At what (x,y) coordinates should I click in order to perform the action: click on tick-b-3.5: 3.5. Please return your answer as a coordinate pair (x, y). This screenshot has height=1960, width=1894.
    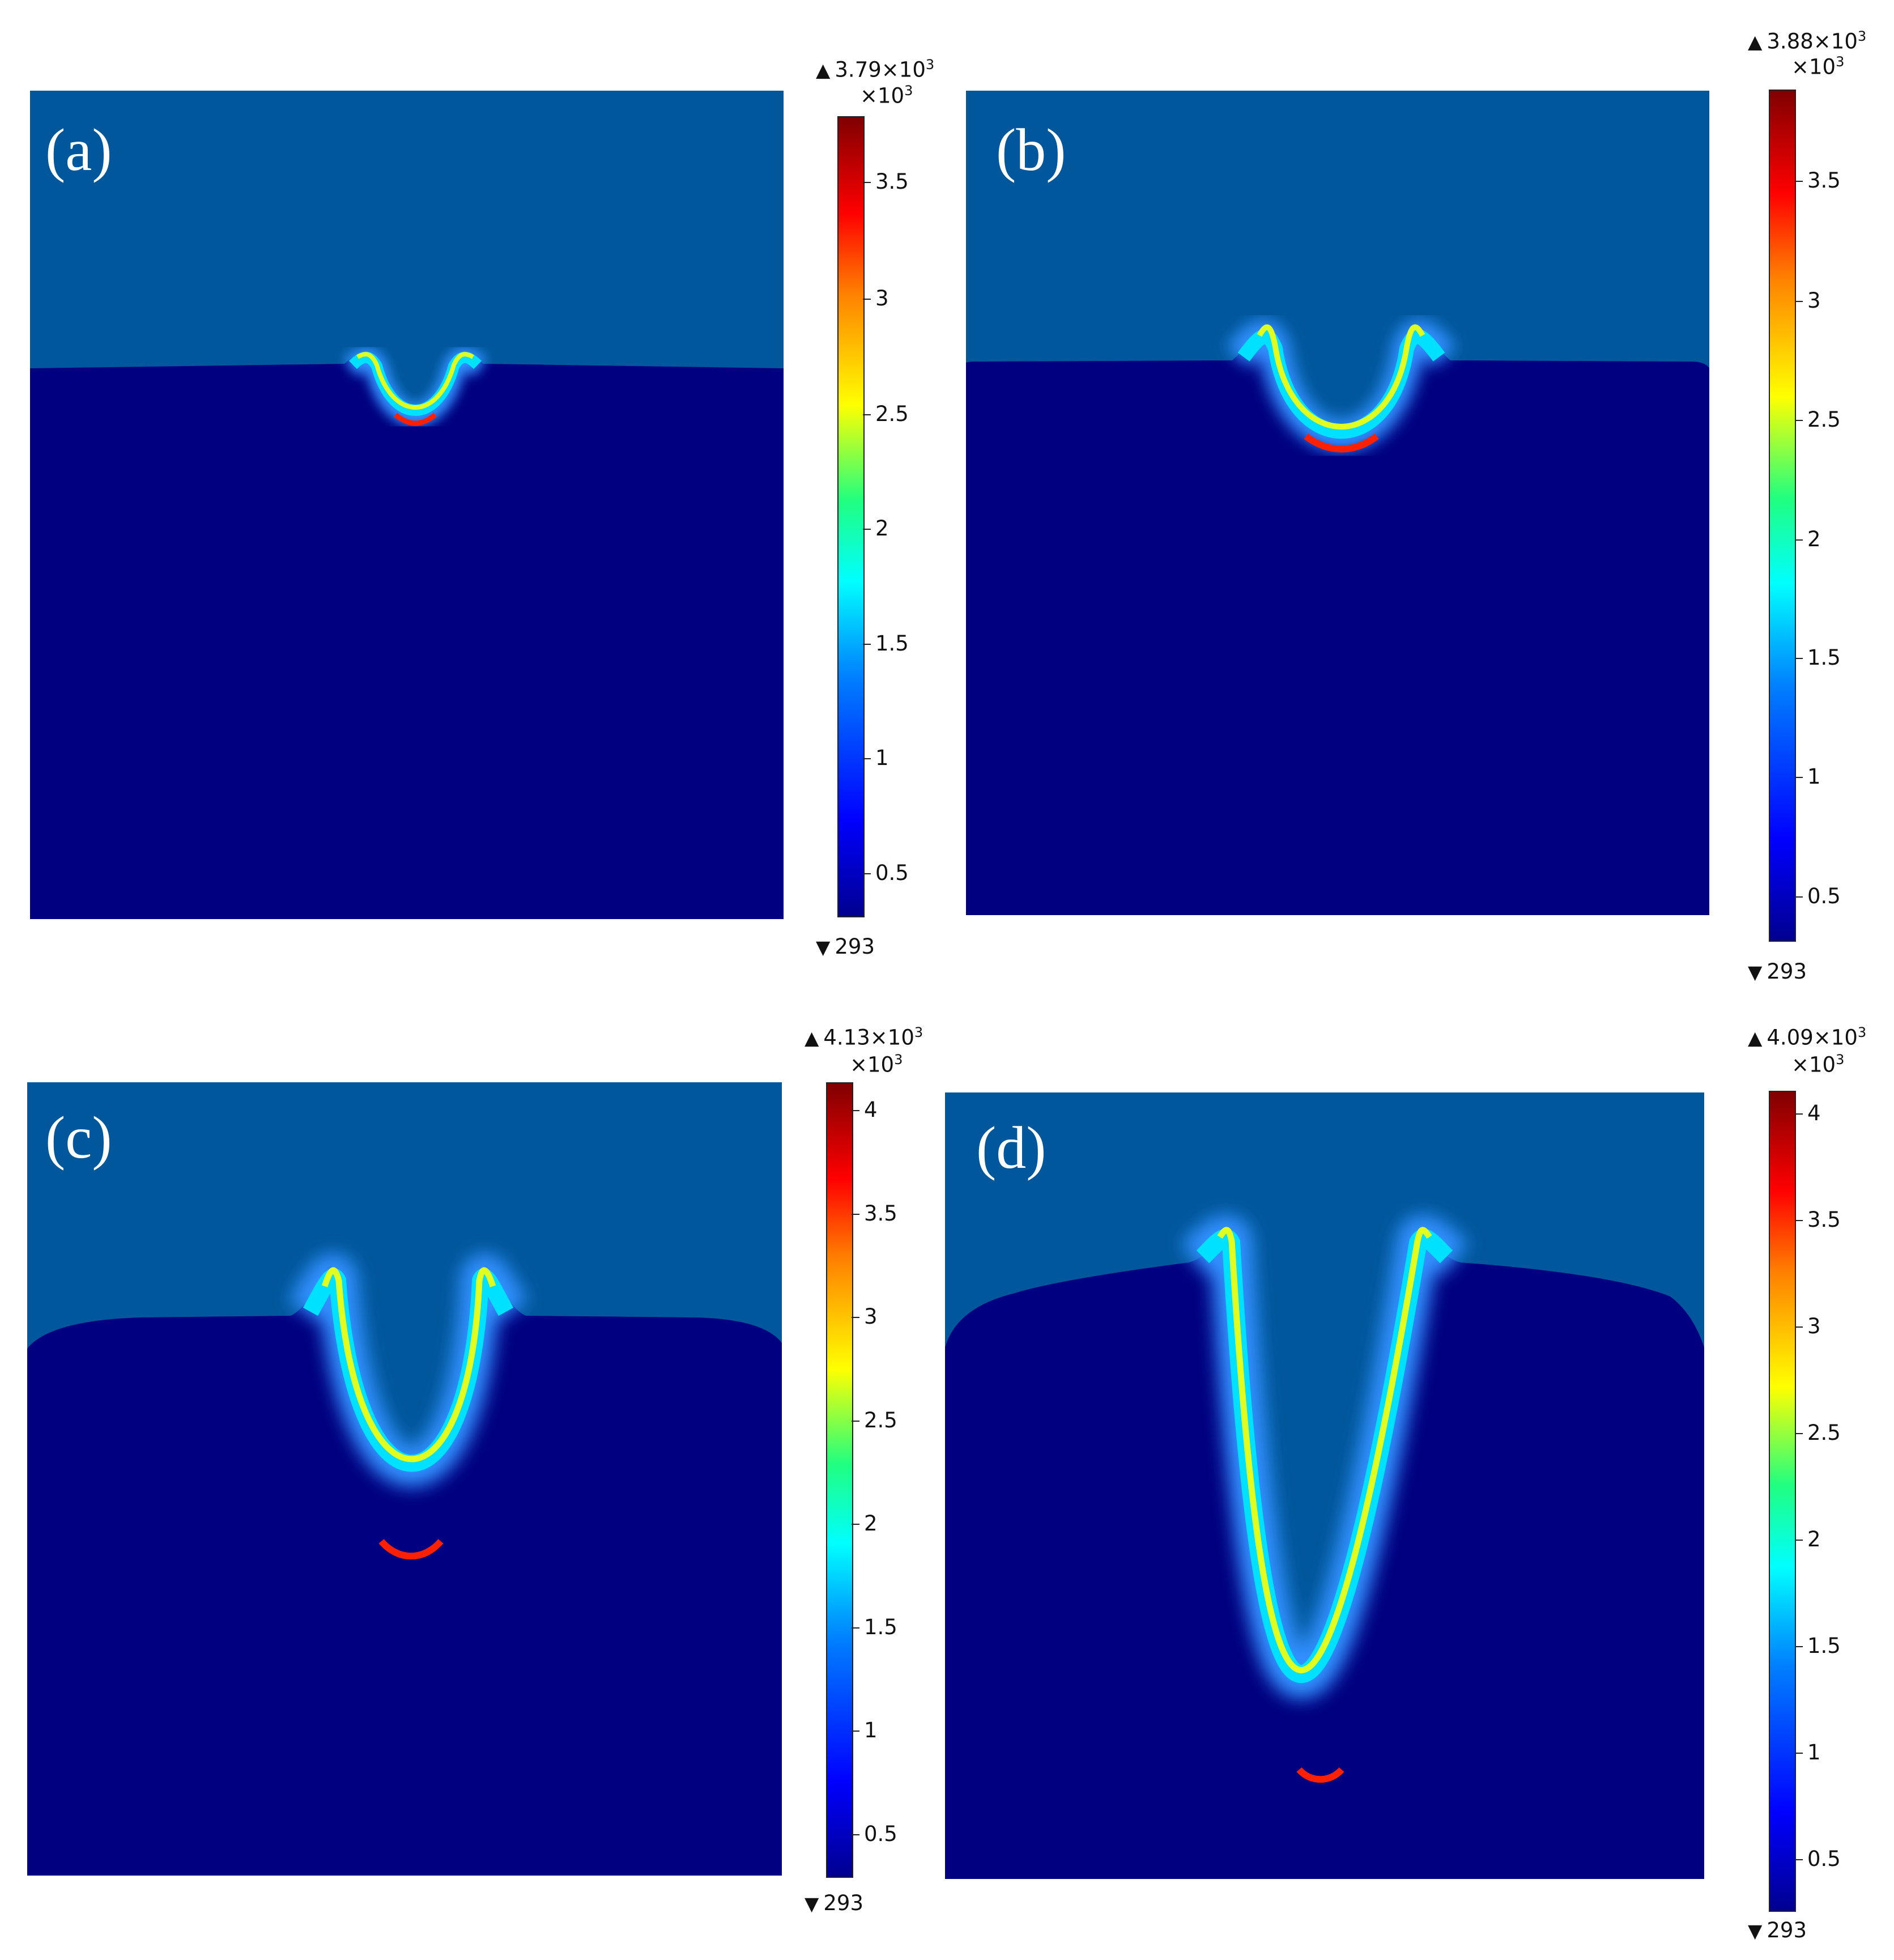
    Looking at the image, I should click on (1818, 180).